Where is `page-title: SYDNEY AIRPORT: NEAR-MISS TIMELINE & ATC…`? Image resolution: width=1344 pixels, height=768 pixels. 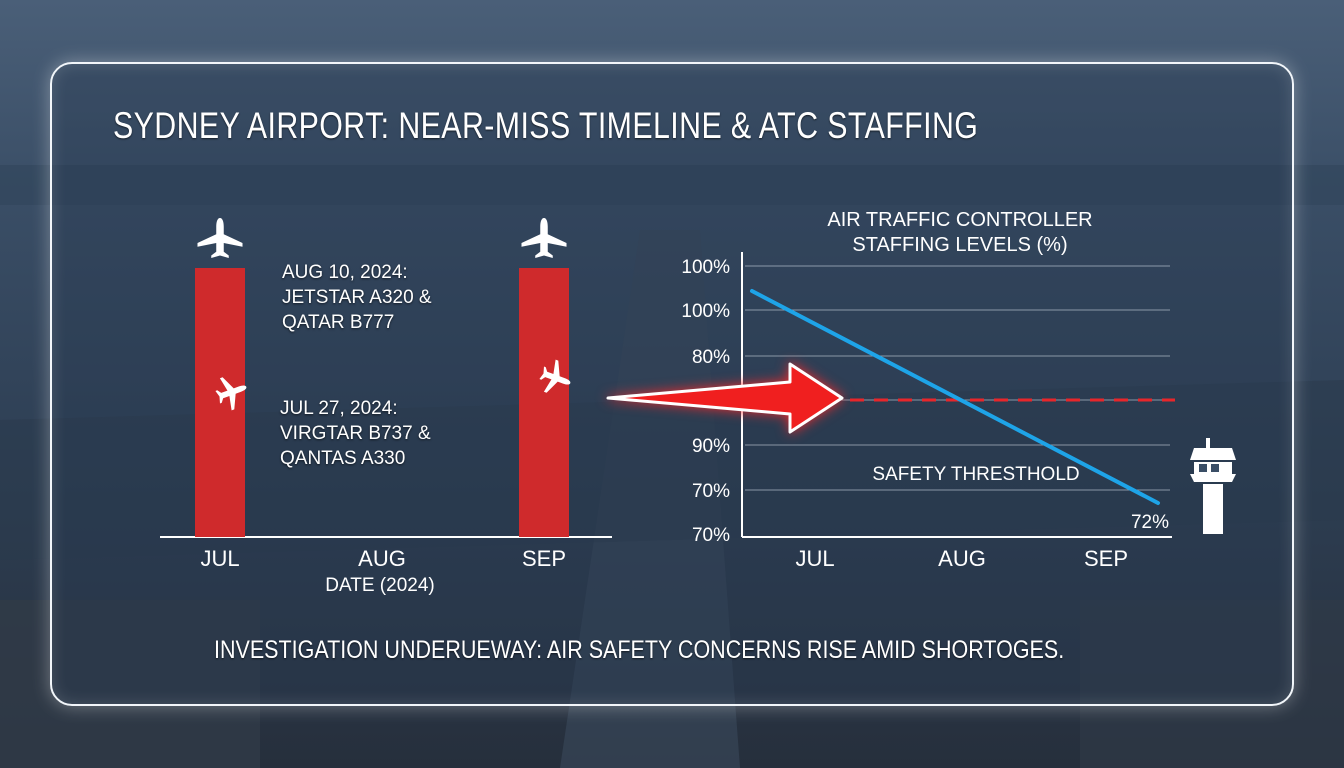
page-title: SYDNEY AIRPORT: NEAR-MISS TIMELINE & ATC… is located at coordinates (546, 125).